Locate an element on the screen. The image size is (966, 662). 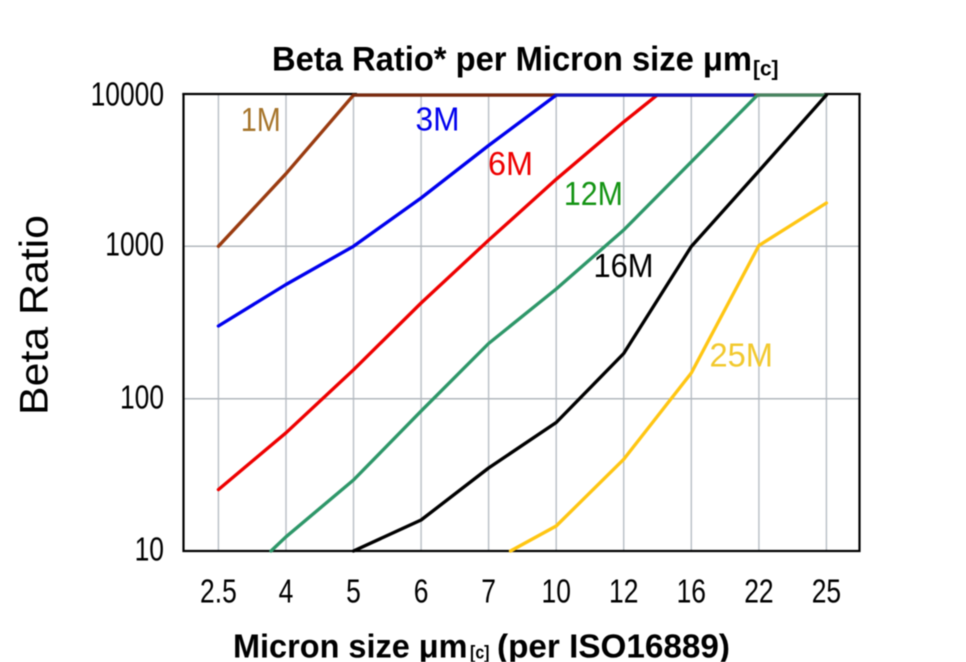
svg-text: (per ISO16889) is located at coordinates (613, 644).